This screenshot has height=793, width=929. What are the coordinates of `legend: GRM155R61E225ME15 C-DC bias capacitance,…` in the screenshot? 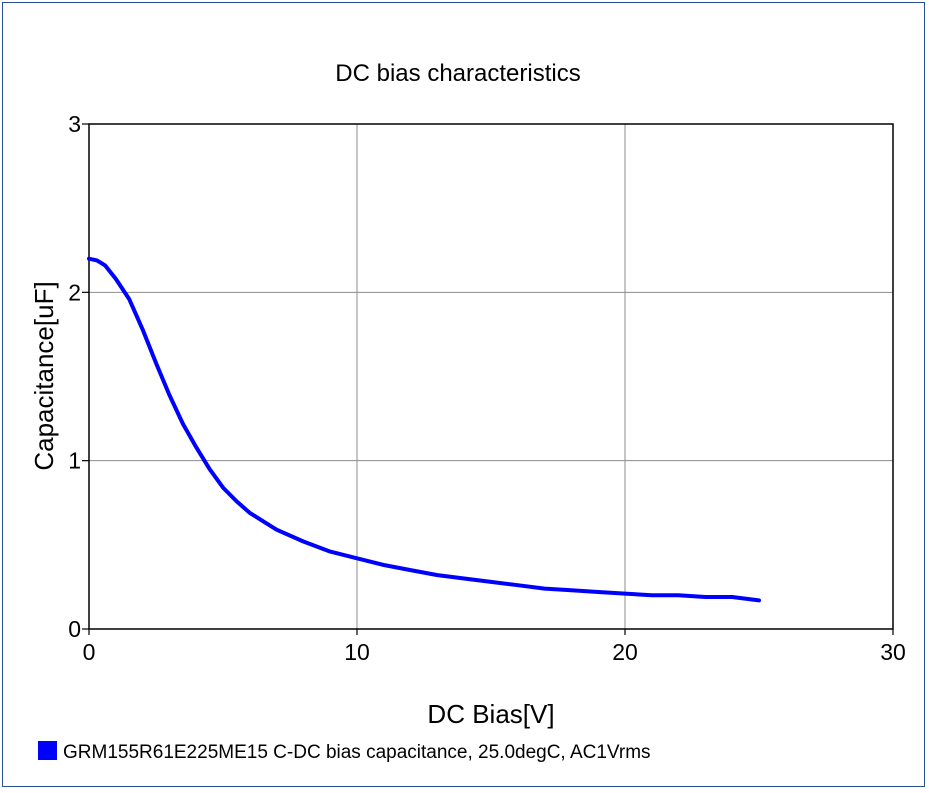 It's located at (344, 752).